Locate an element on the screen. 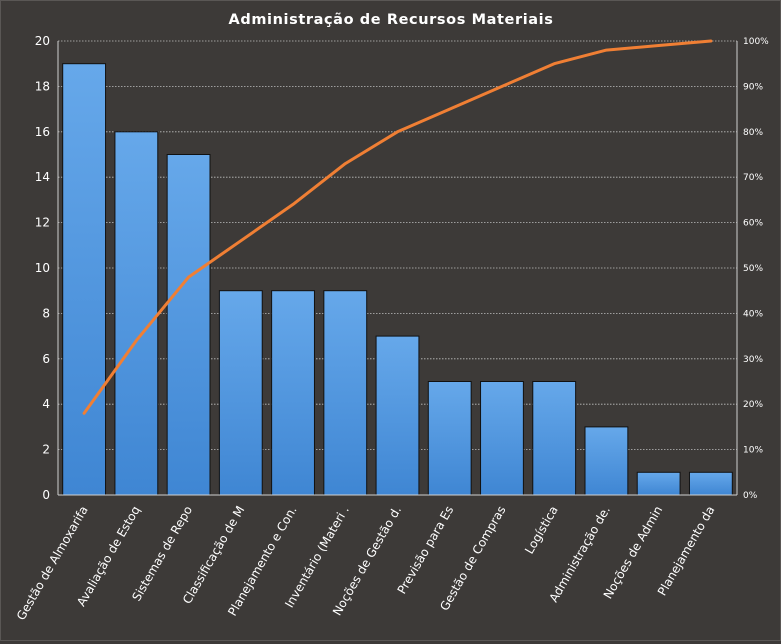 This screenshot has height=644, width=781. chart-title: Administração de Recursos Materiais is located at coordinates (391, 20).